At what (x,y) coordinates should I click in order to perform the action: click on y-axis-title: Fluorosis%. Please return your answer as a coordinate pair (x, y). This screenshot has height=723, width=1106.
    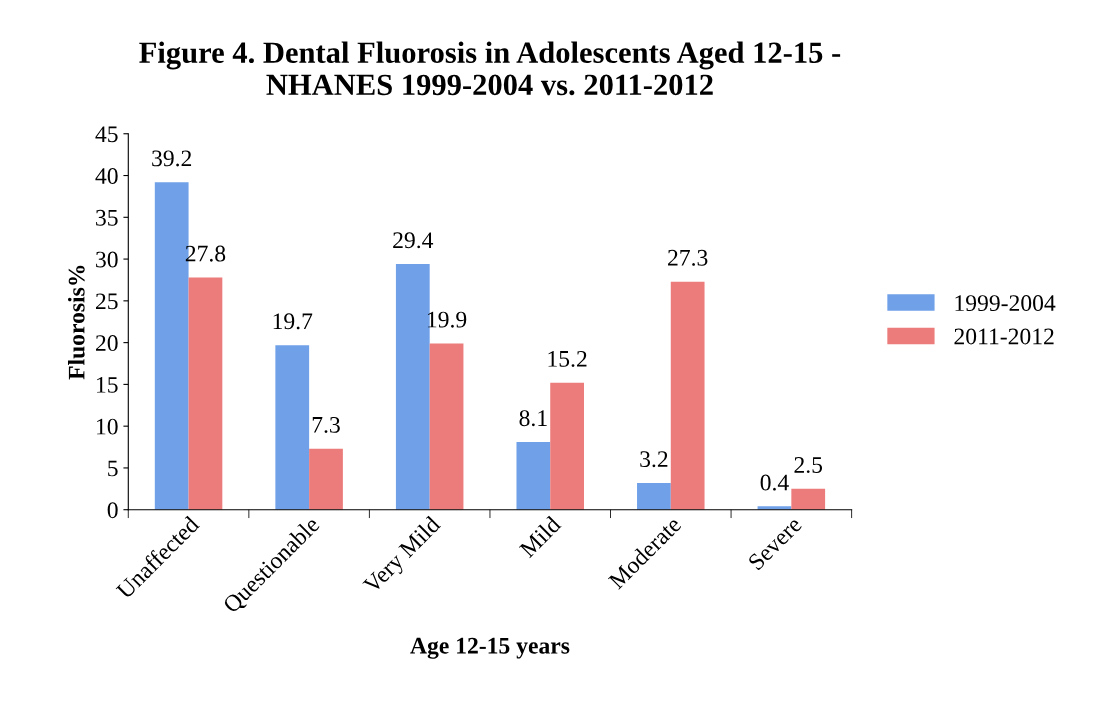
    Looking at the image, I should click on (76, 322).